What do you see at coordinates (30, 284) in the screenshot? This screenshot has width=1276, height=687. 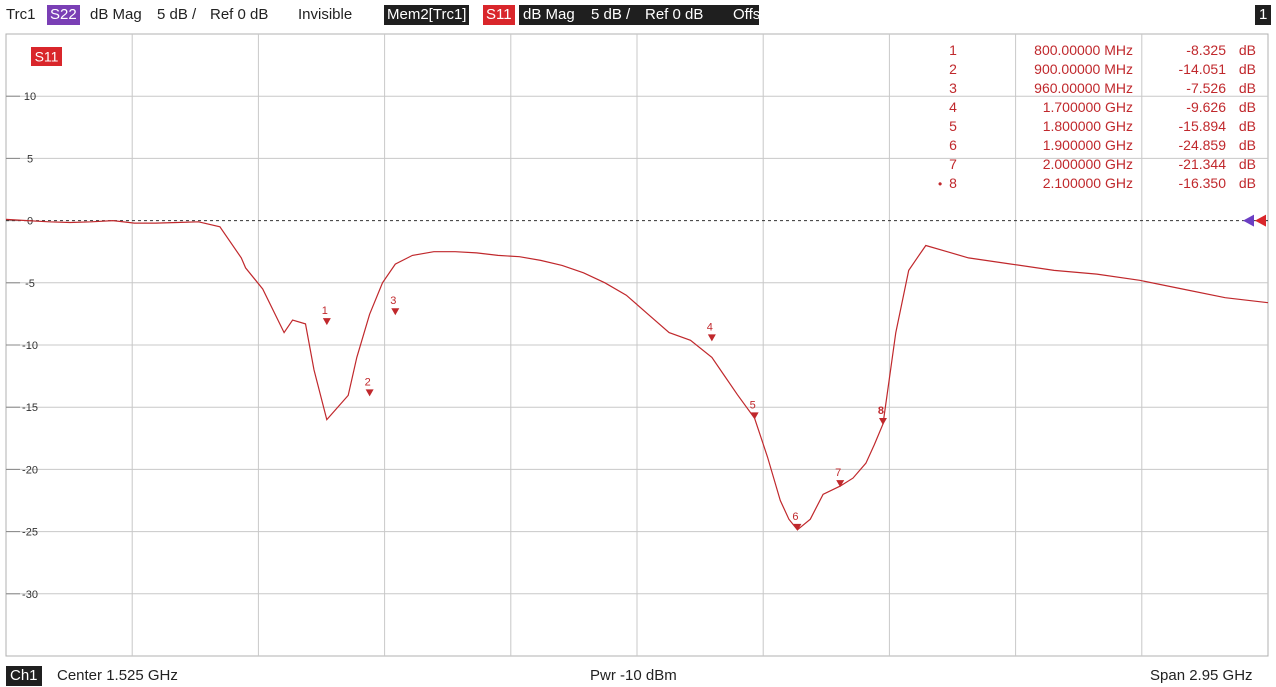 I see `y-tick-label: -5` at bounding box center [30, 284].